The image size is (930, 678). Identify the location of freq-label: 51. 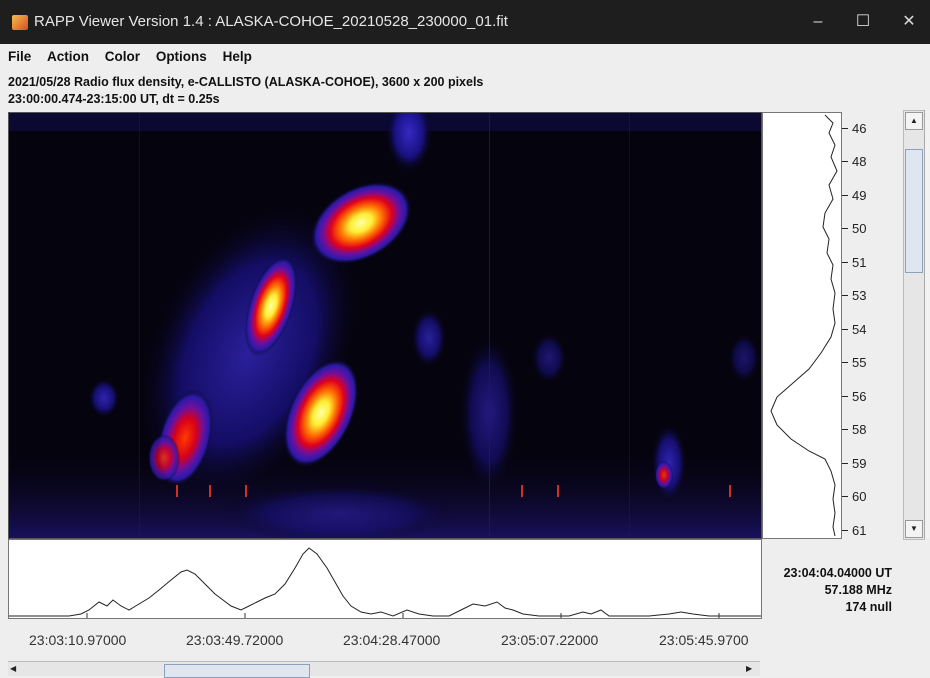
(859, 262).